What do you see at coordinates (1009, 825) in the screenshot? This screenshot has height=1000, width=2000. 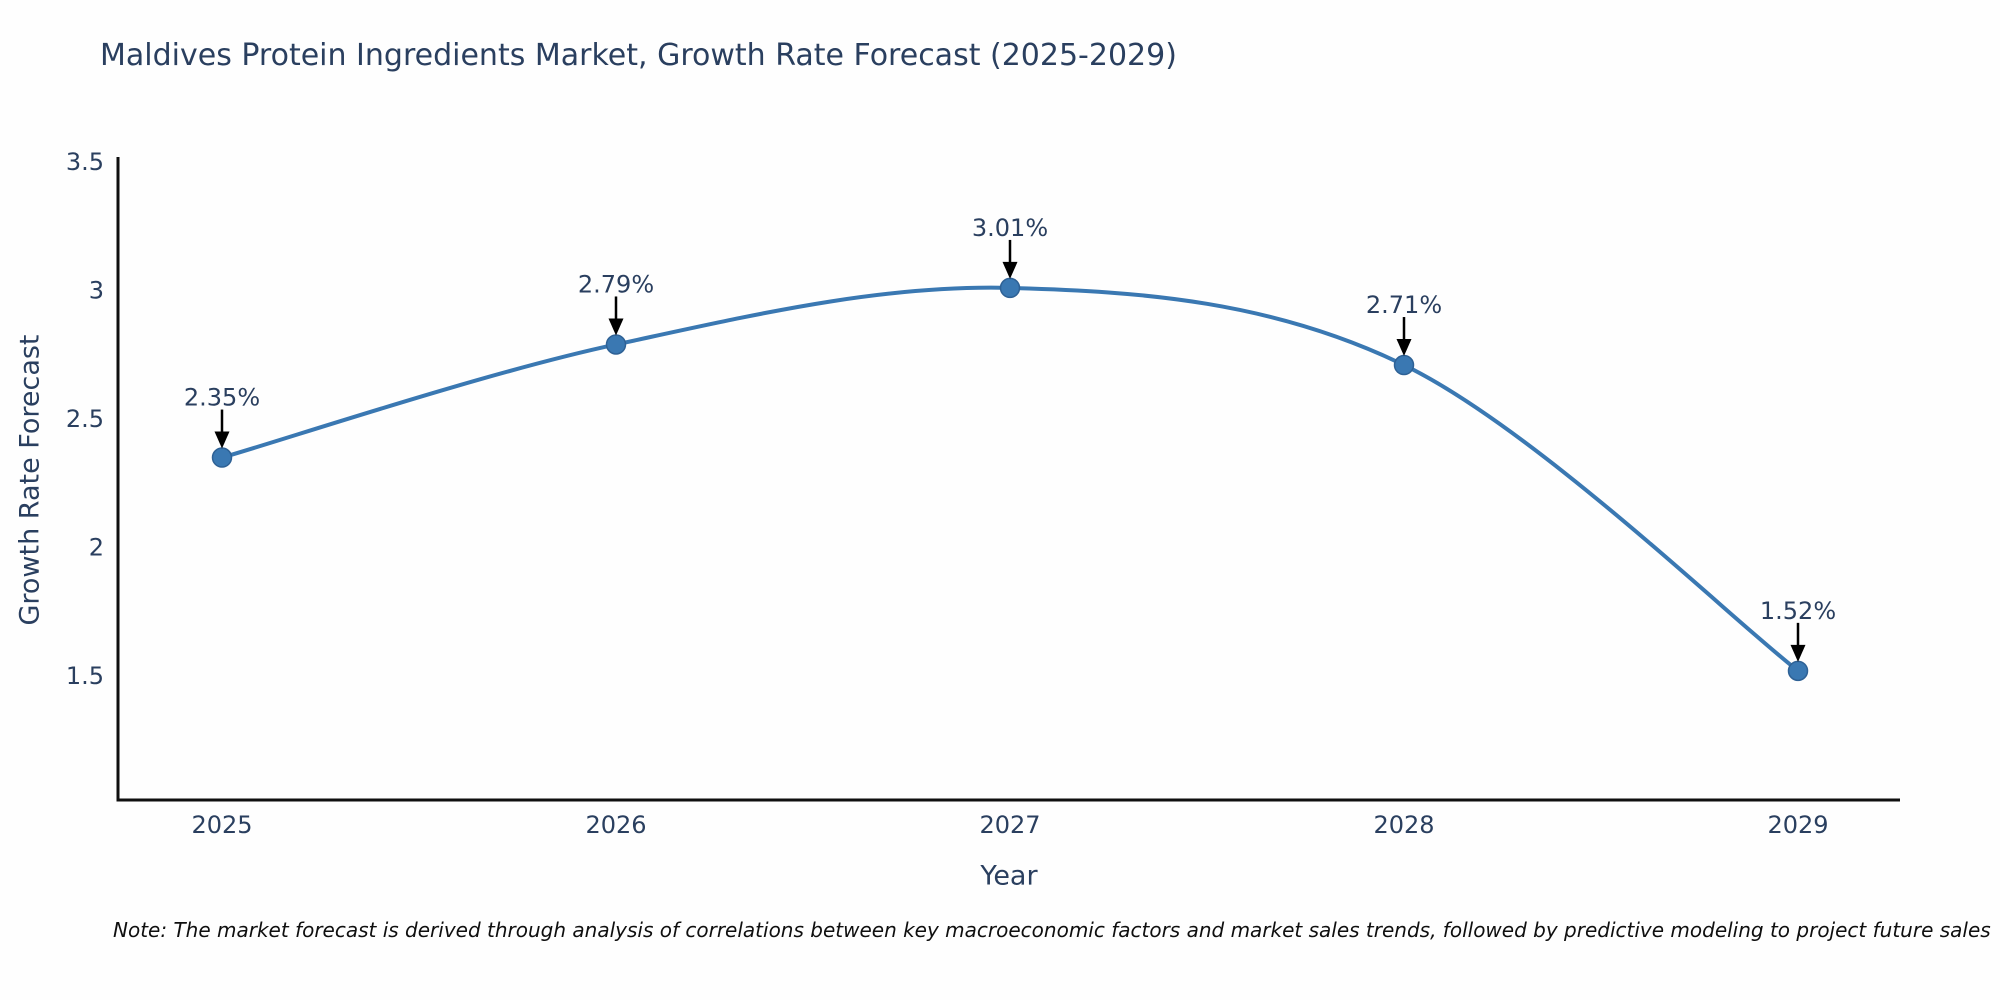 I see `x-tick-label: 2027` at bounding box center [1009, 825].